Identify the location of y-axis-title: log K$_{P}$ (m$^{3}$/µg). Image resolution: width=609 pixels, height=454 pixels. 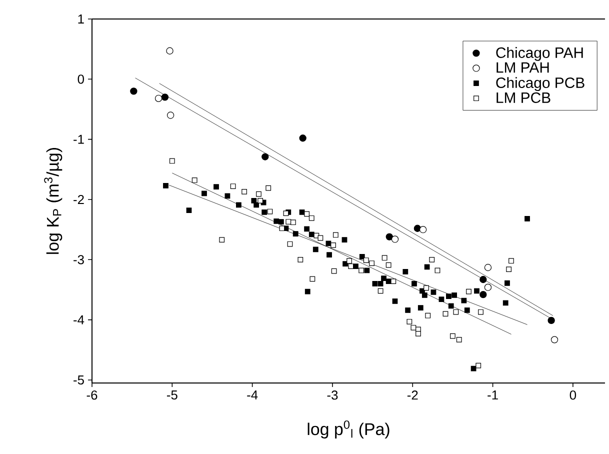
(53, 201).